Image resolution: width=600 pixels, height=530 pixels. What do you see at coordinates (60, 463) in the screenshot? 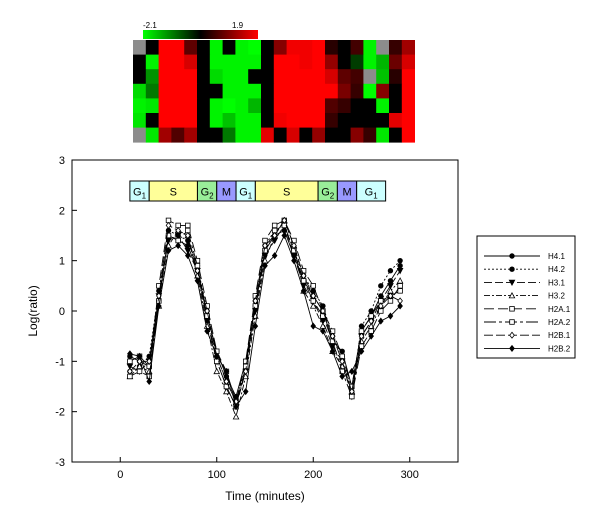
I see `y-tick-label: -3` at bounding box center [60, 463].